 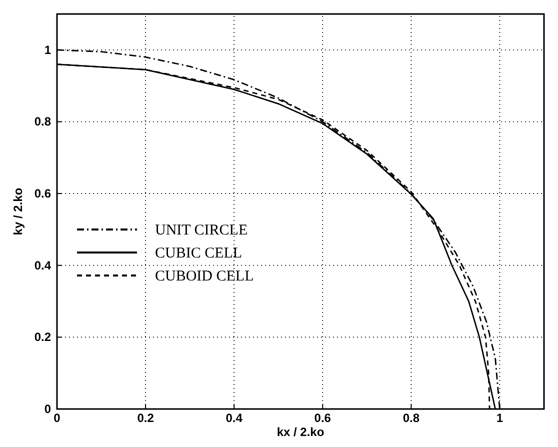 I want to click on x-axis-title: kx / 2.ko, so click(x=300, y=432).